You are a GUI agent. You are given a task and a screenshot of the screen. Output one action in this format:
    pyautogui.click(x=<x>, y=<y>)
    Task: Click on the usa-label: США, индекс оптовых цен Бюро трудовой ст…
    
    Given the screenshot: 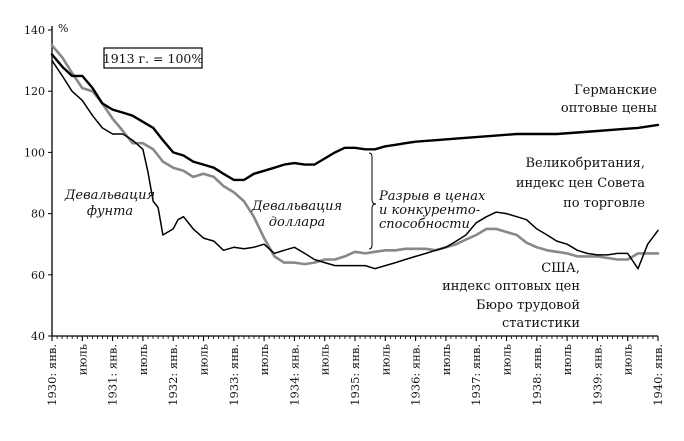 What is the action you would take?
    pyautogui.click(x=511, y=296)
    